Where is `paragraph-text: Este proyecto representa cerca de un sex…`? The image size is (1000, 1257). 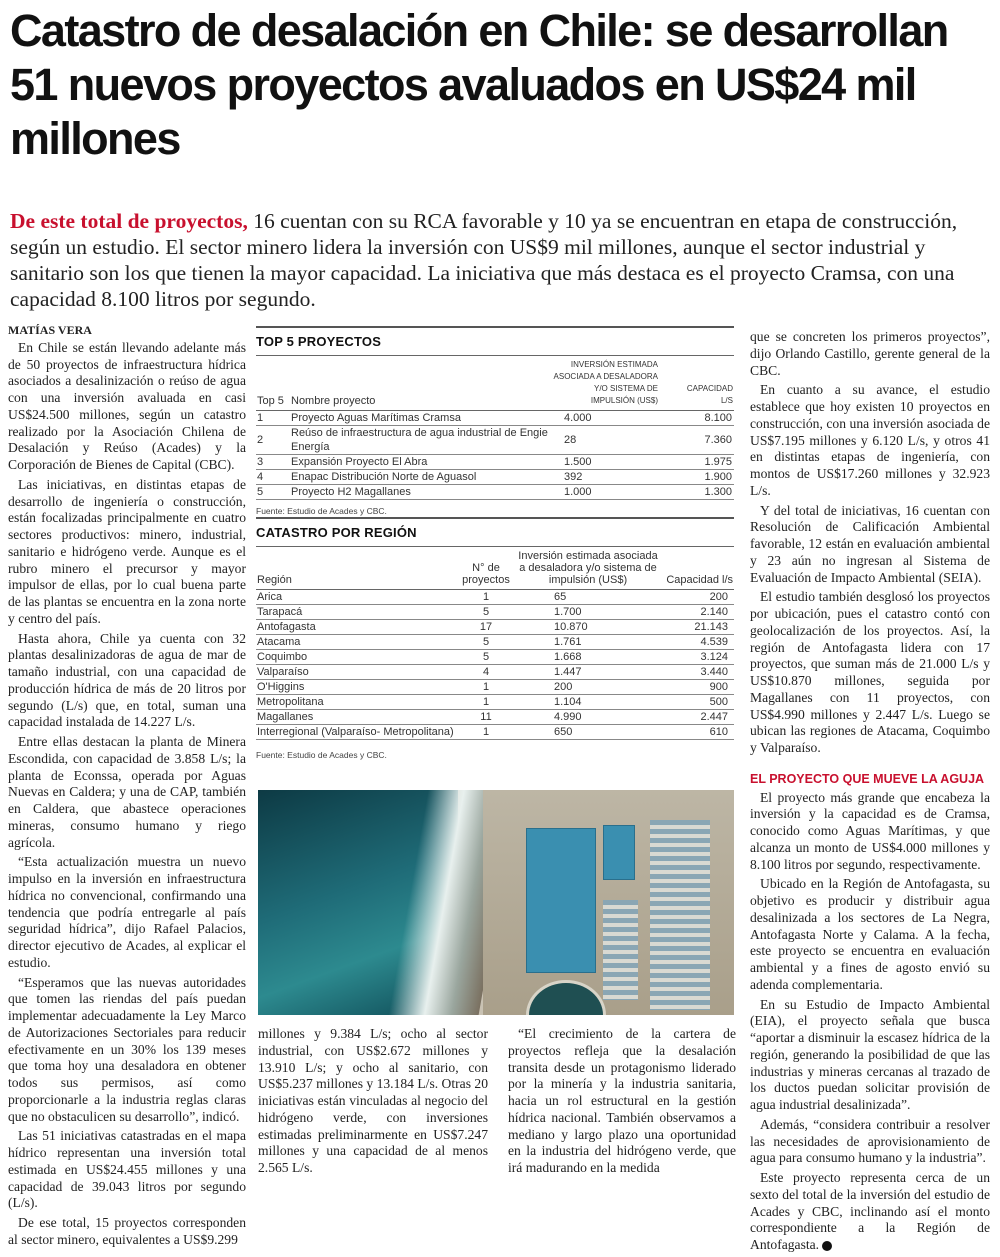 paragraph-text: Este proyecto representa cerca de un sex… is located at coordinates (870, 1211).